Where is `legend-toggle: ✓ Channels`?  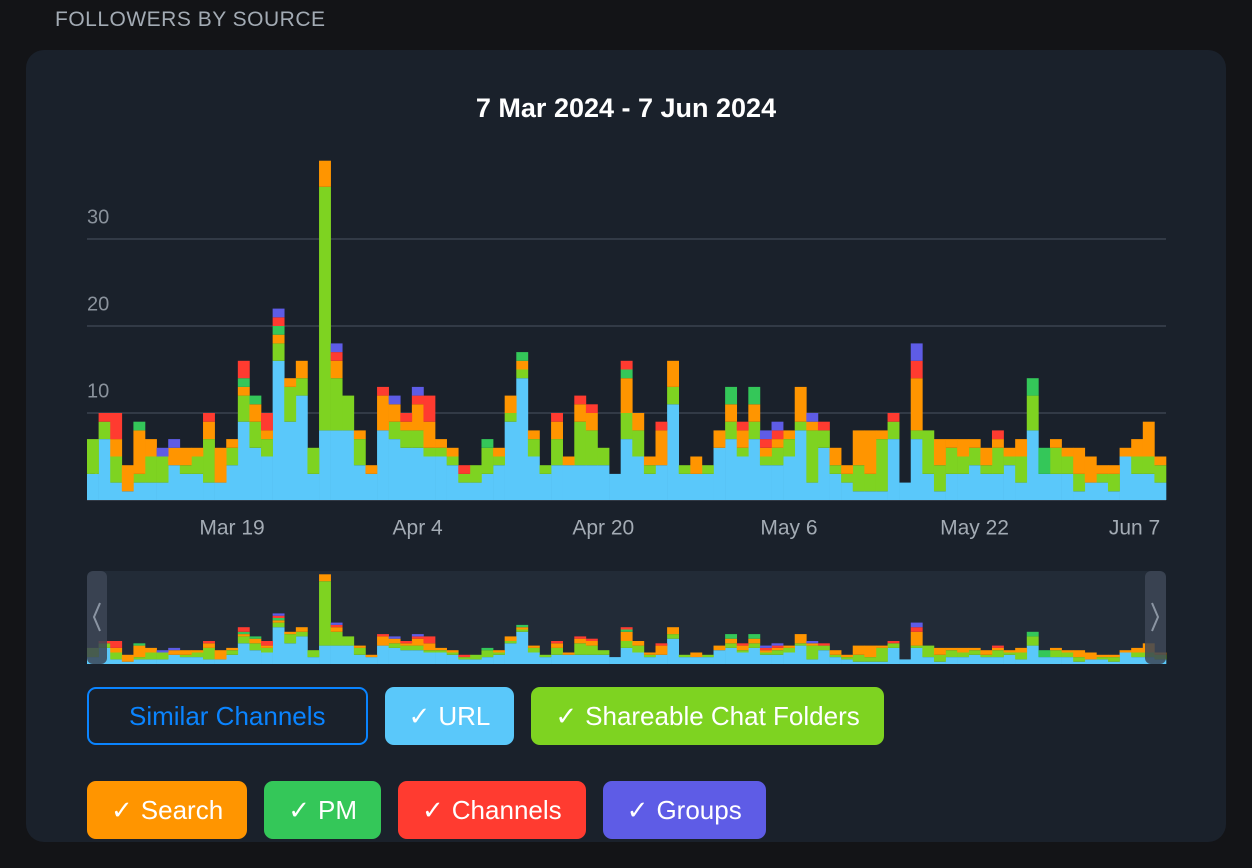 legend-toggle: ✓ Channels is located at coordinates (491, 810).